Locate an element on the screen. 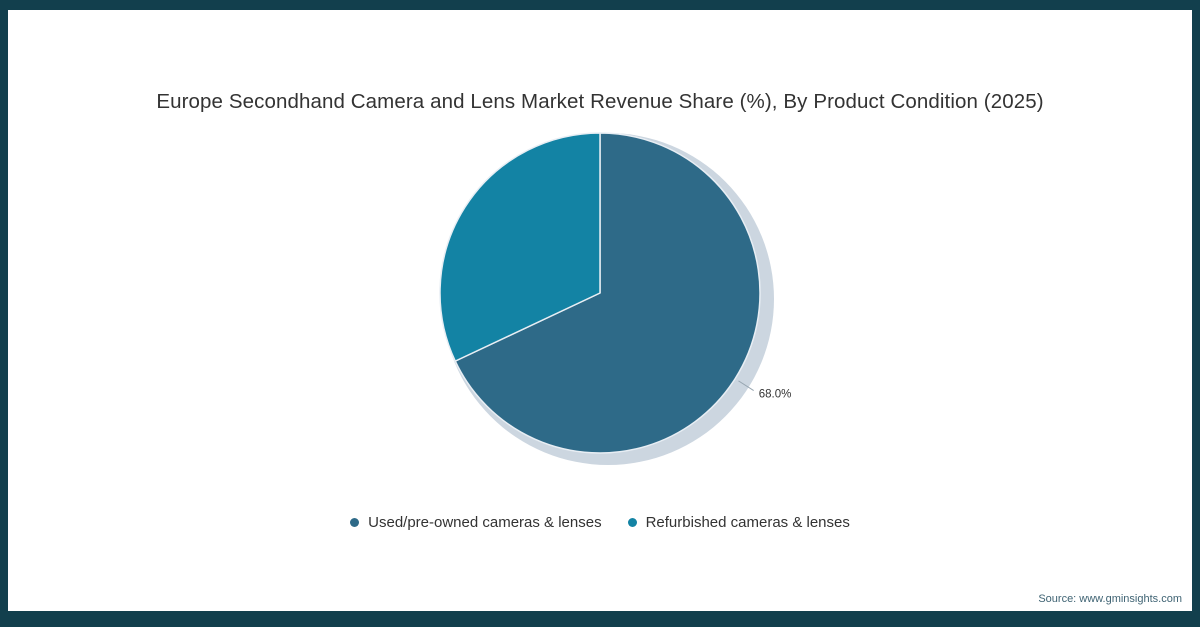 The image size is (1200, 627). legend-item-used-preowned: Used/pre-owned cameras & lenses is located at coordinates (476, 522).